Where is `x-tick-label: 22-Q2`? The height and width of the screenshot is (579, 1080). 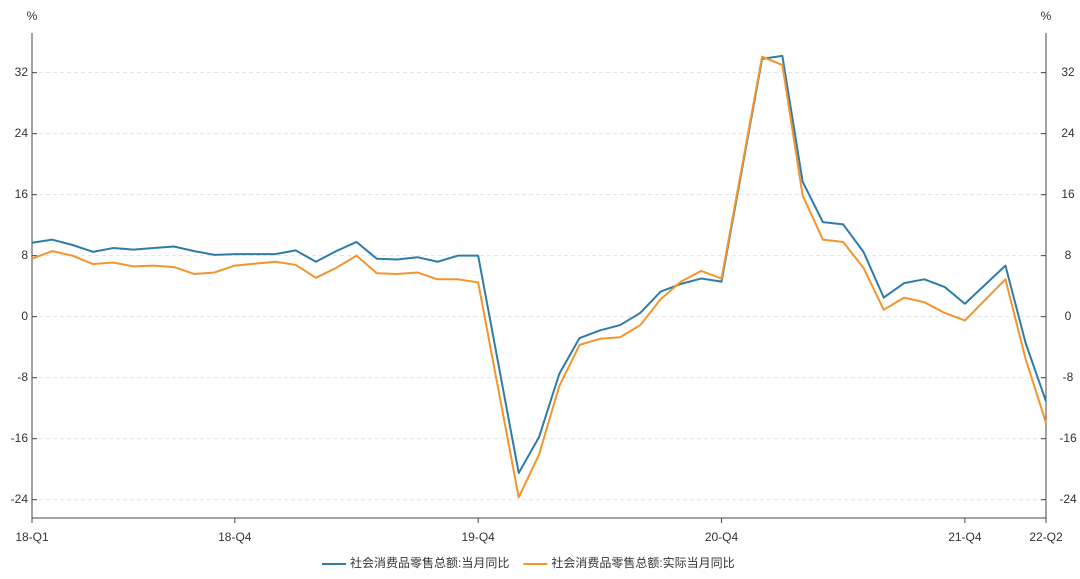
x-tick-label: 22-Q2 is located at coordinates (1046, 537).